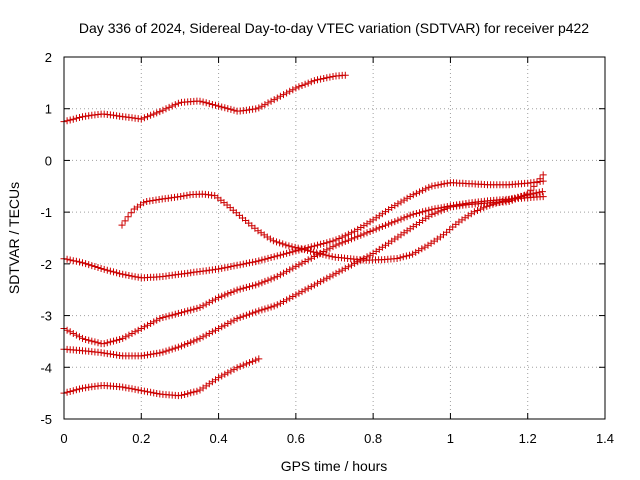 The image size is (640, 480). Describe the element at coordinates (141, 438) in the screenshot. I see `x-tick-label: 0.2` at that location.